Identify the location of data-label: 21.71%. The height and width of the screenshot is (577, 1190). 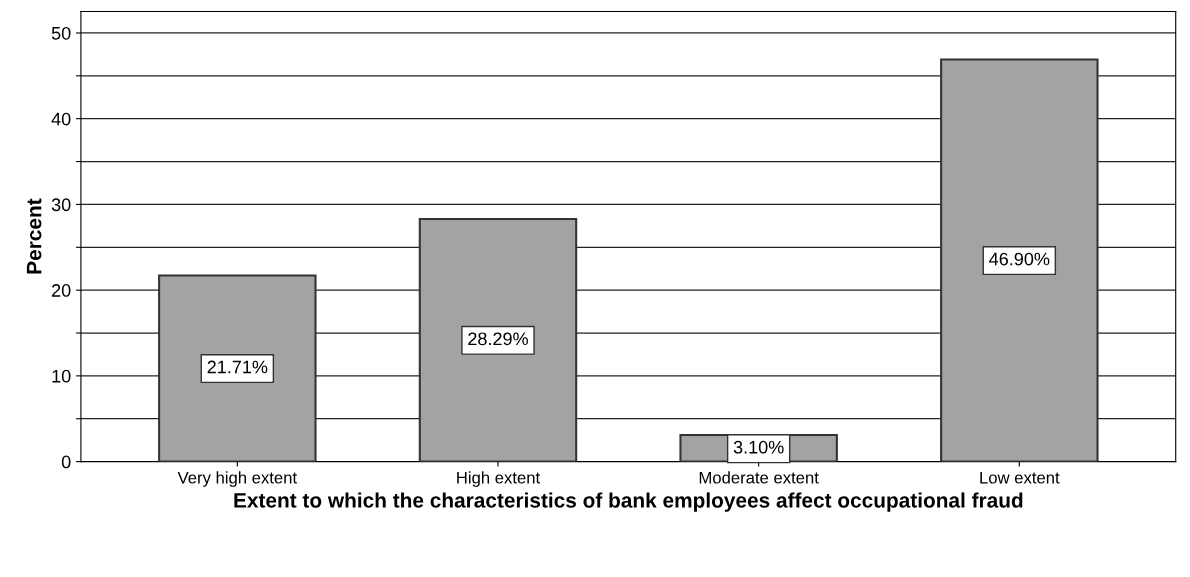
(237, 367).